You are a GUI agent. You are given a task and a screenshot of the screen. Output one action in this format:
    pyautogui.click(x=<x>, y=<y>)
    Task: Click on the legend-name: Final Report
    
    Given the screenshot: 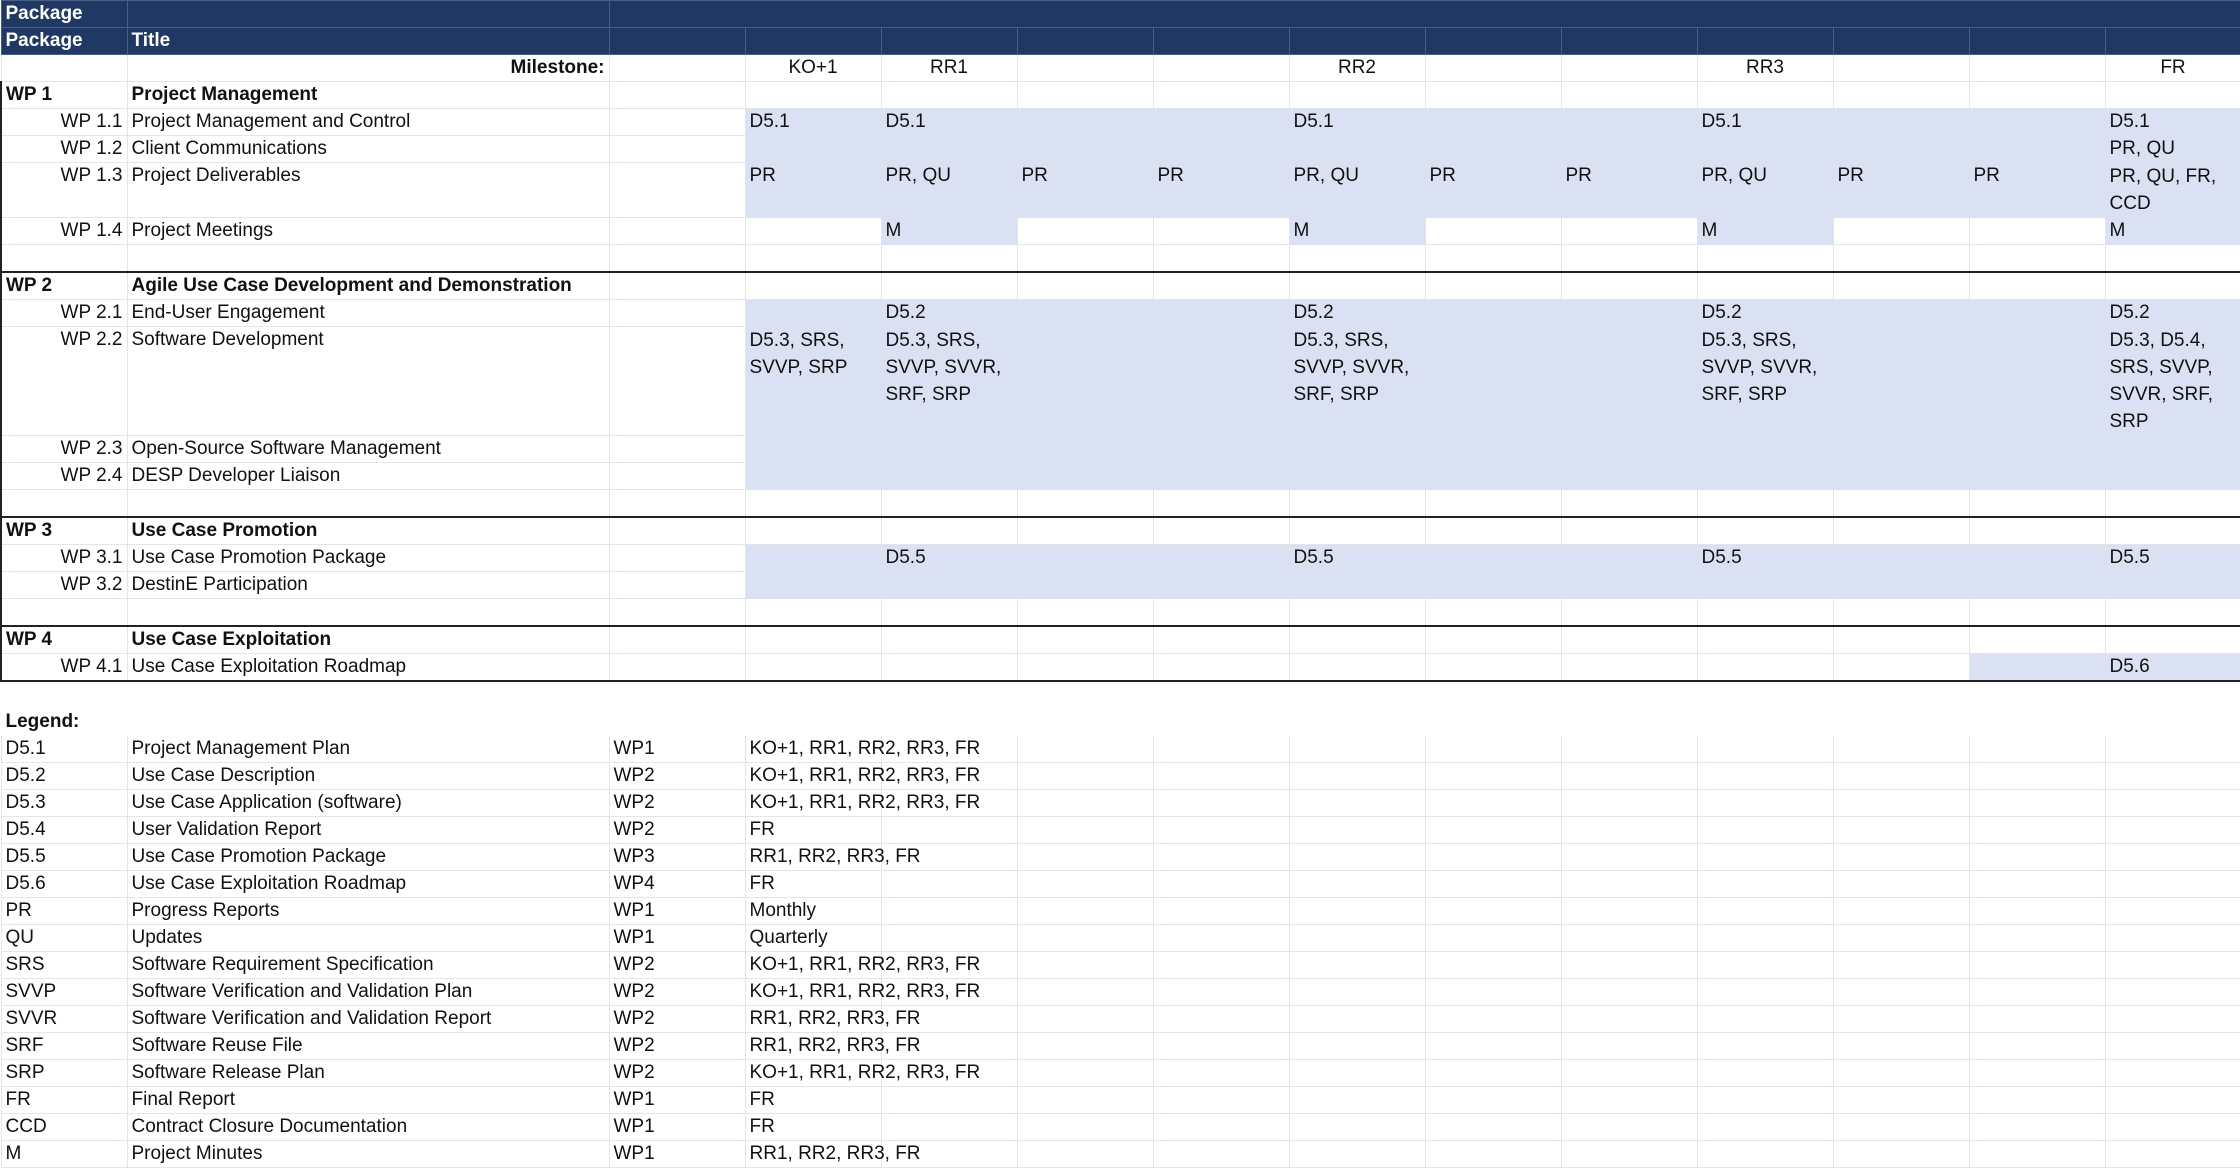 What is the action you would take?
    pyautogui.click(x=368, y=1100)
    